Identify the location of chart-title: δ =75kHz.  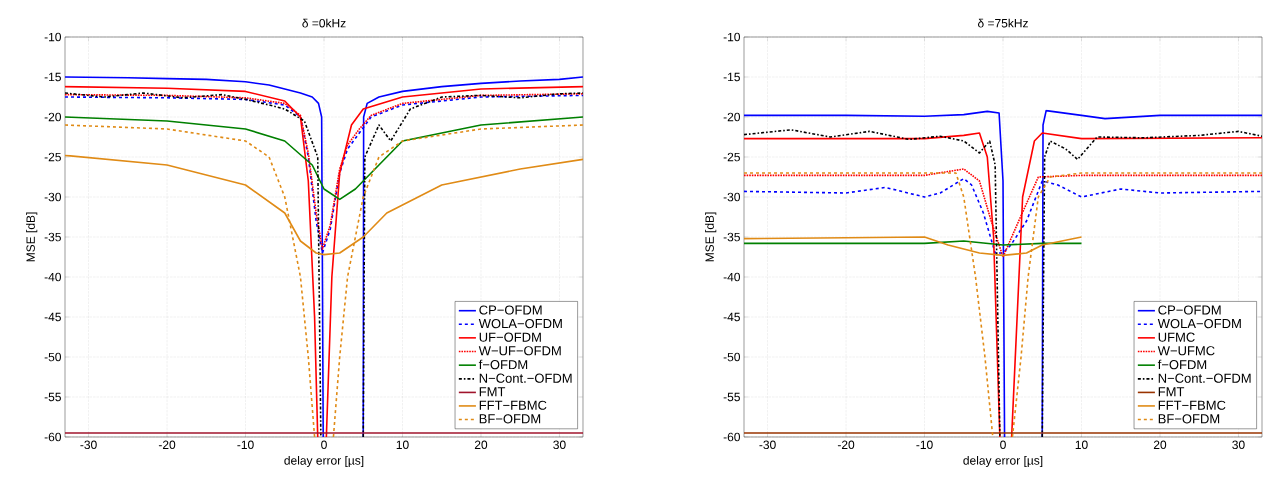
(1002, 23).